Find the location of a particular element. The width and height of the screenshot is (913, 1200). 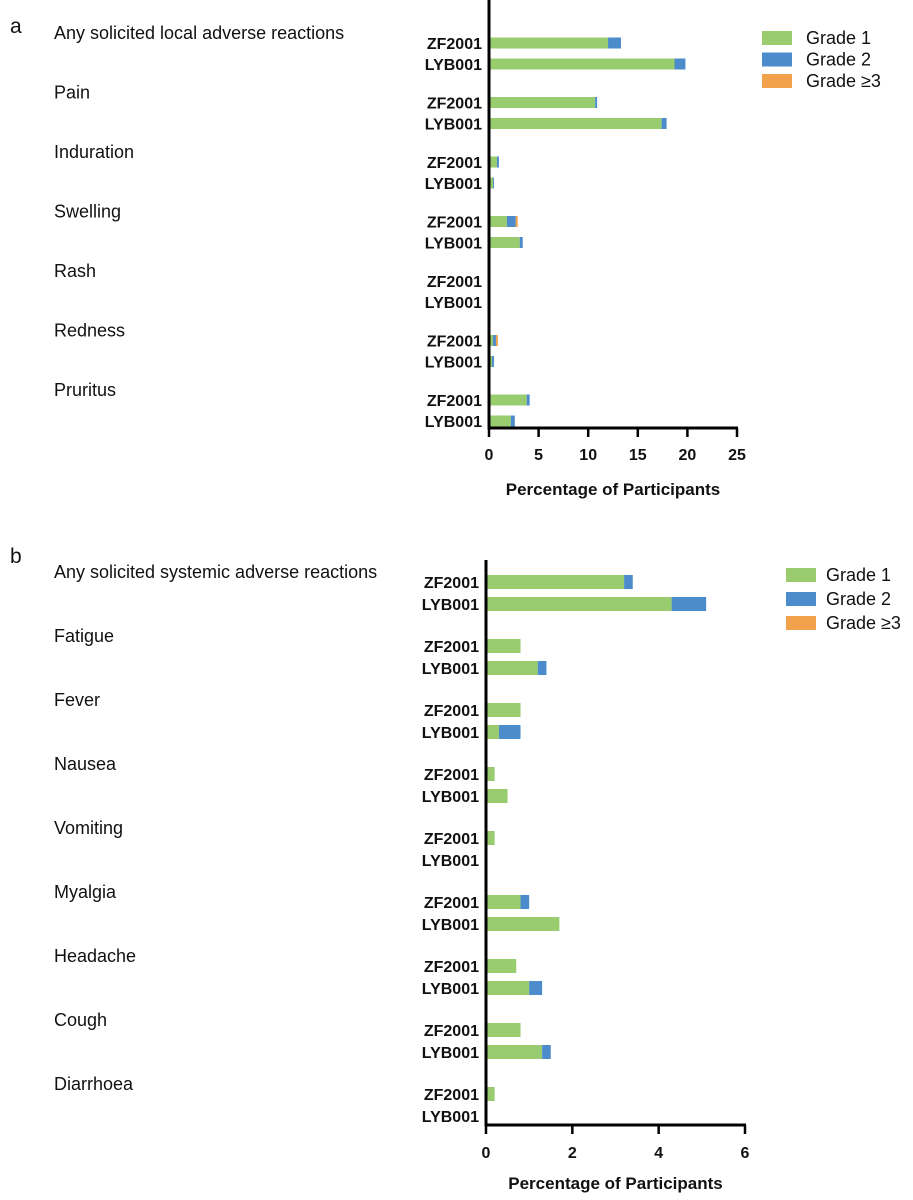

panel-letter-a: a is located at coordinates (16, 26).